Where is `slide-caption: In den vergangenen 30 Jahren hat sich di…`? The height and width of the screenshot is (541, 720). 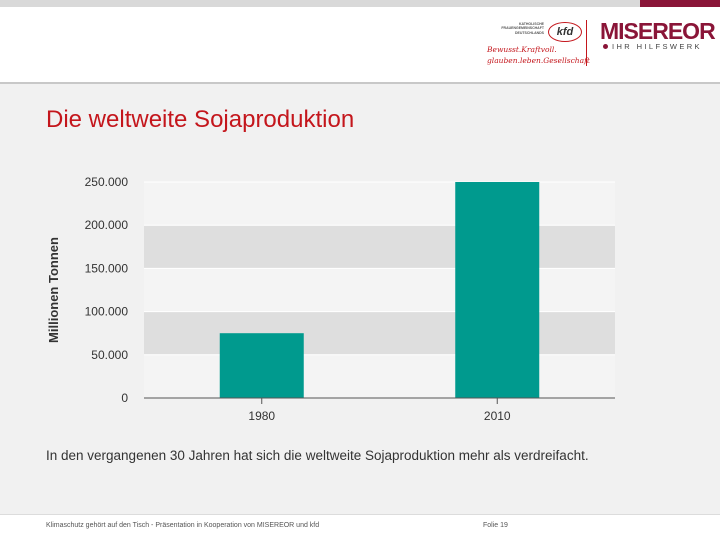 slide-caption: In den vergangenen 30 Jahren hat sich di… is located at coordinates (317, 455).